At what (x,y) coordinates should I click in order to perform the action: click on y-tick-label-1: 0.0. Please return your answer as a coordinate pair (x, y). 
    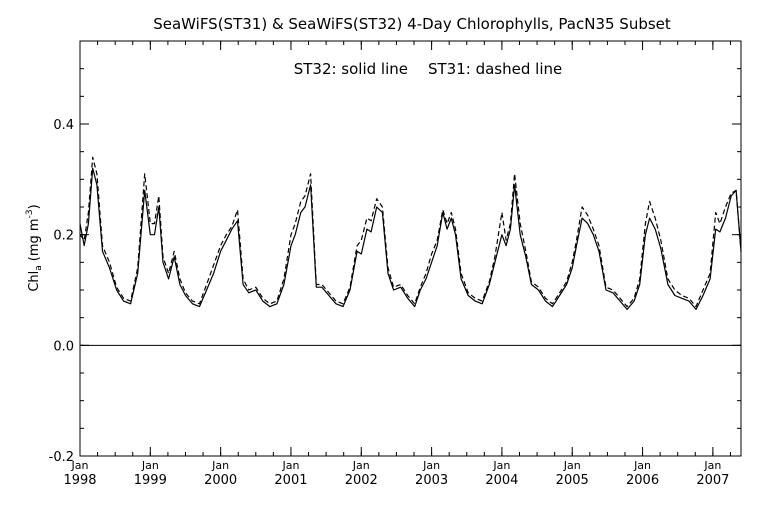
    Looking at the image, I should click on (63, 346).